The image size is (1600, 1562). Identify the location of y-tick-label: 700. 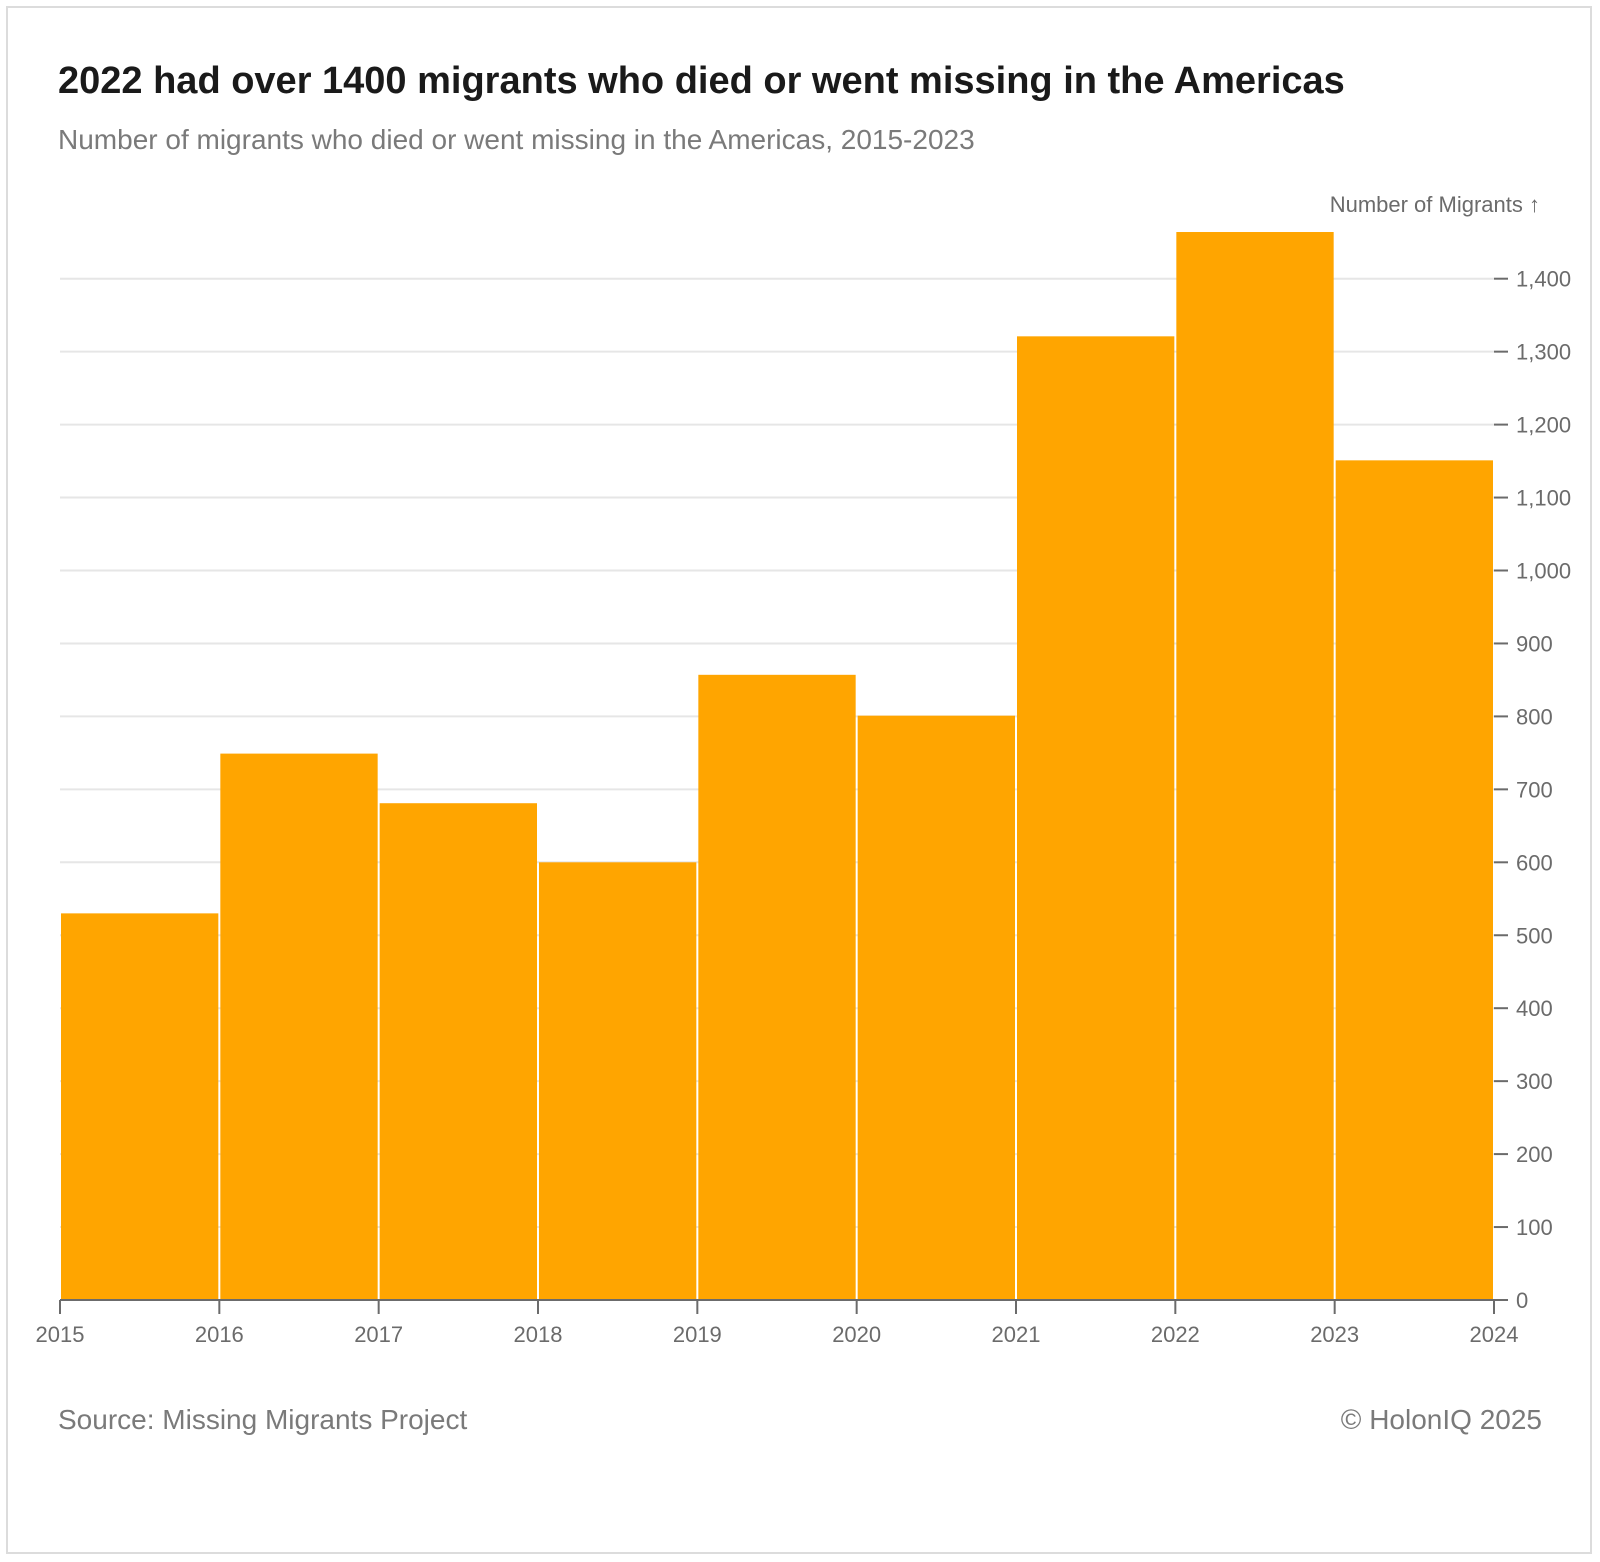
(1534, 789).